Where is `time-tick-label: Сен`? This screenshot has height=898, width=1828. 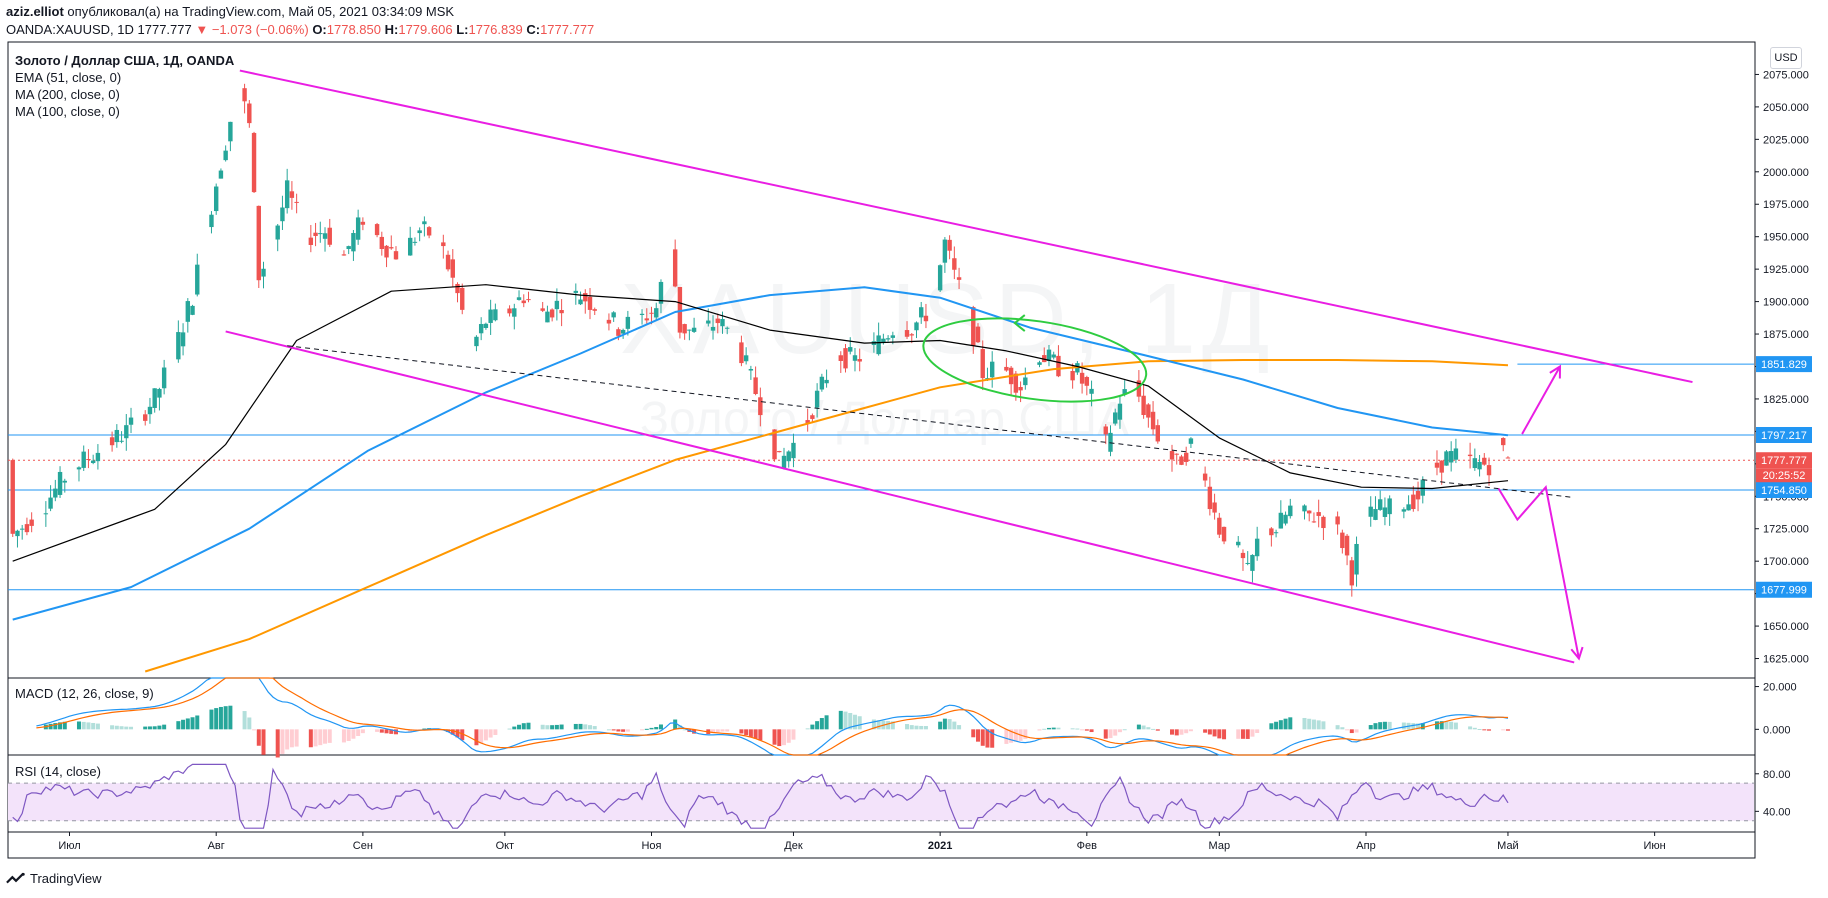
time-tick-label: Сен is located at coordinates (363, 846).